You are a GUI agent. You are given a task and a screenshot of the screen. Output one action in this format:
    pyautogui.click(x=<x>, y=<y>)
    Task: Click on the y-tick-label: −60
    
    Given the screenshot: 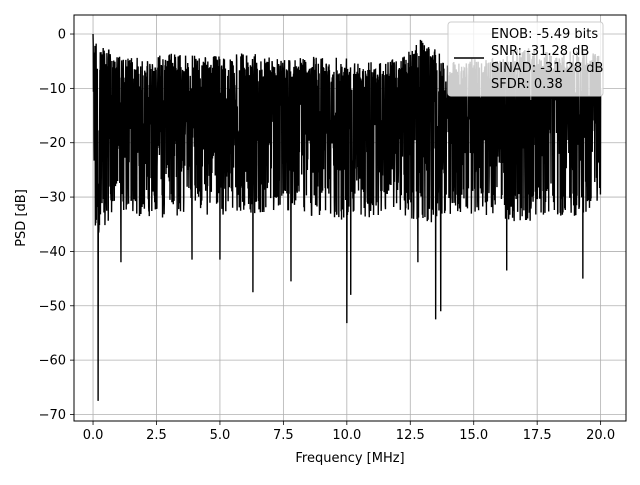 What is the action you would take?
    pyautogui.click(x=52, y=361)
    